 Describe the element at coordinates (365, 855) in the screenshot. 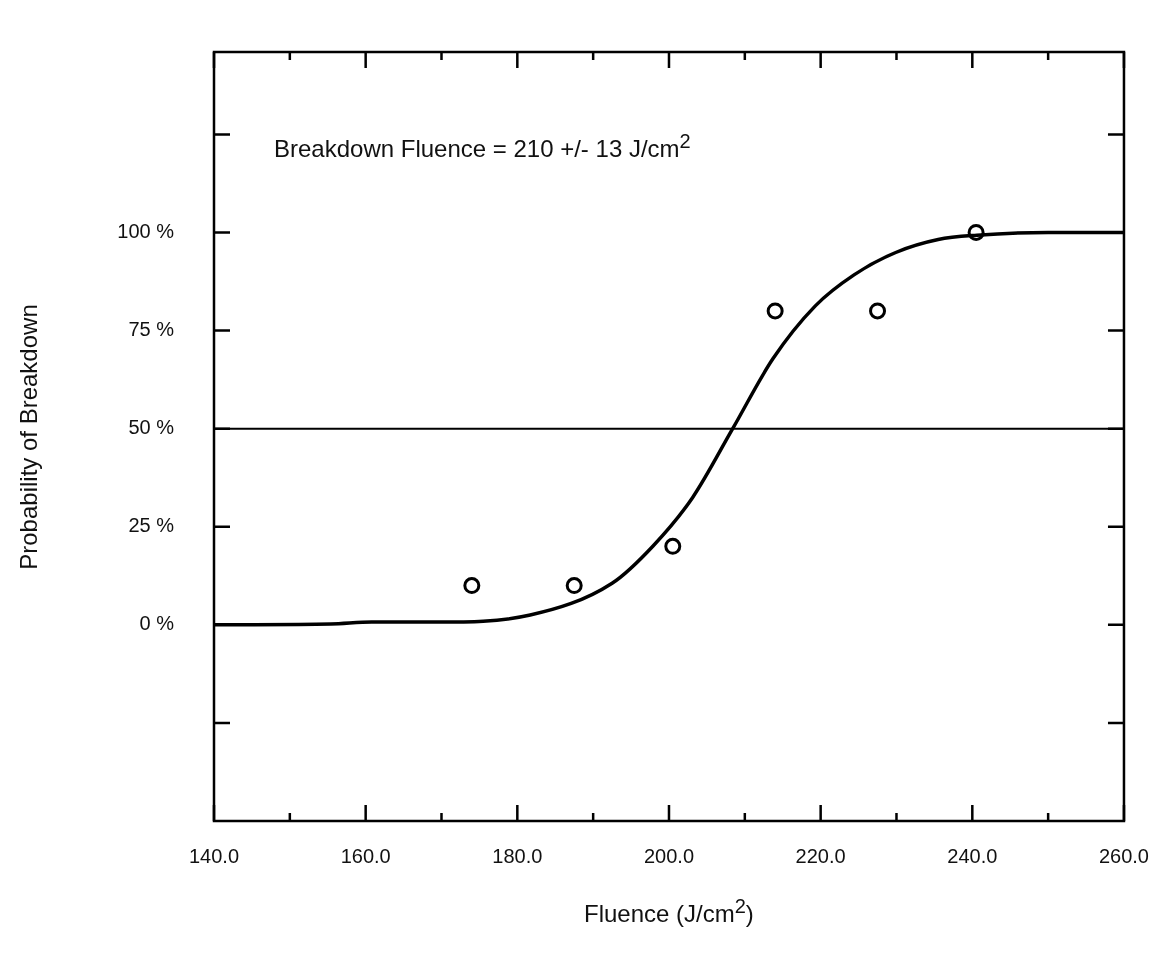

I see `x-tick-label: 160.0` at that location.